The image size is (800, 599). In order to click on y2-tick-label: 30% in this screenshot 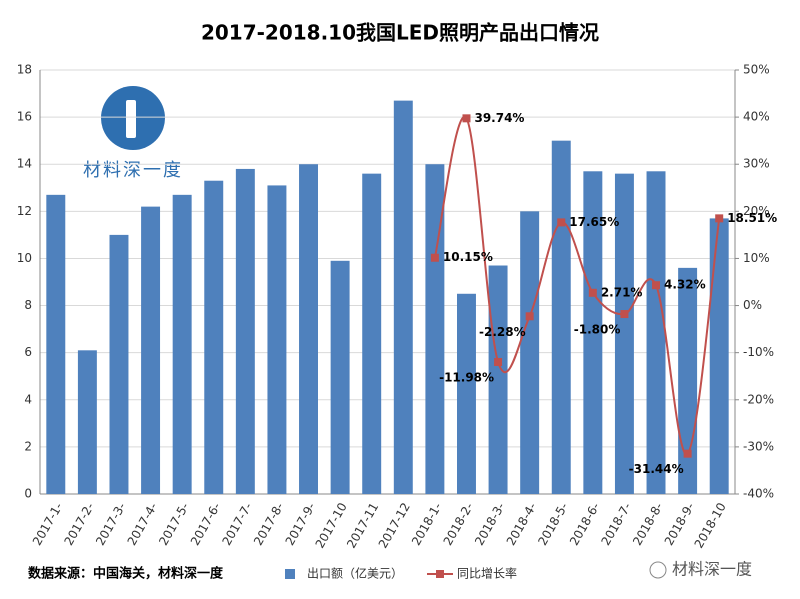, I will do `click(756, 164)`.